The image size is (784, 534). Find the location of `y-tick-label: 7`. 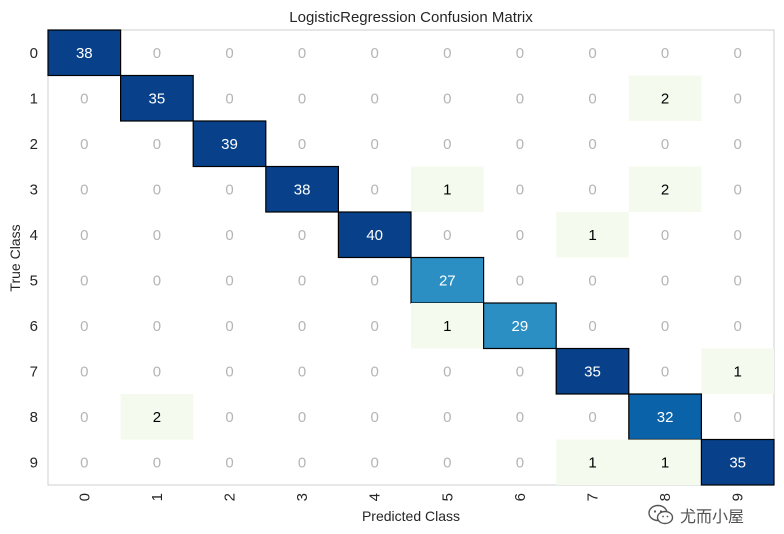

y-tick-label: 7 is located at coordinates (34, 371).